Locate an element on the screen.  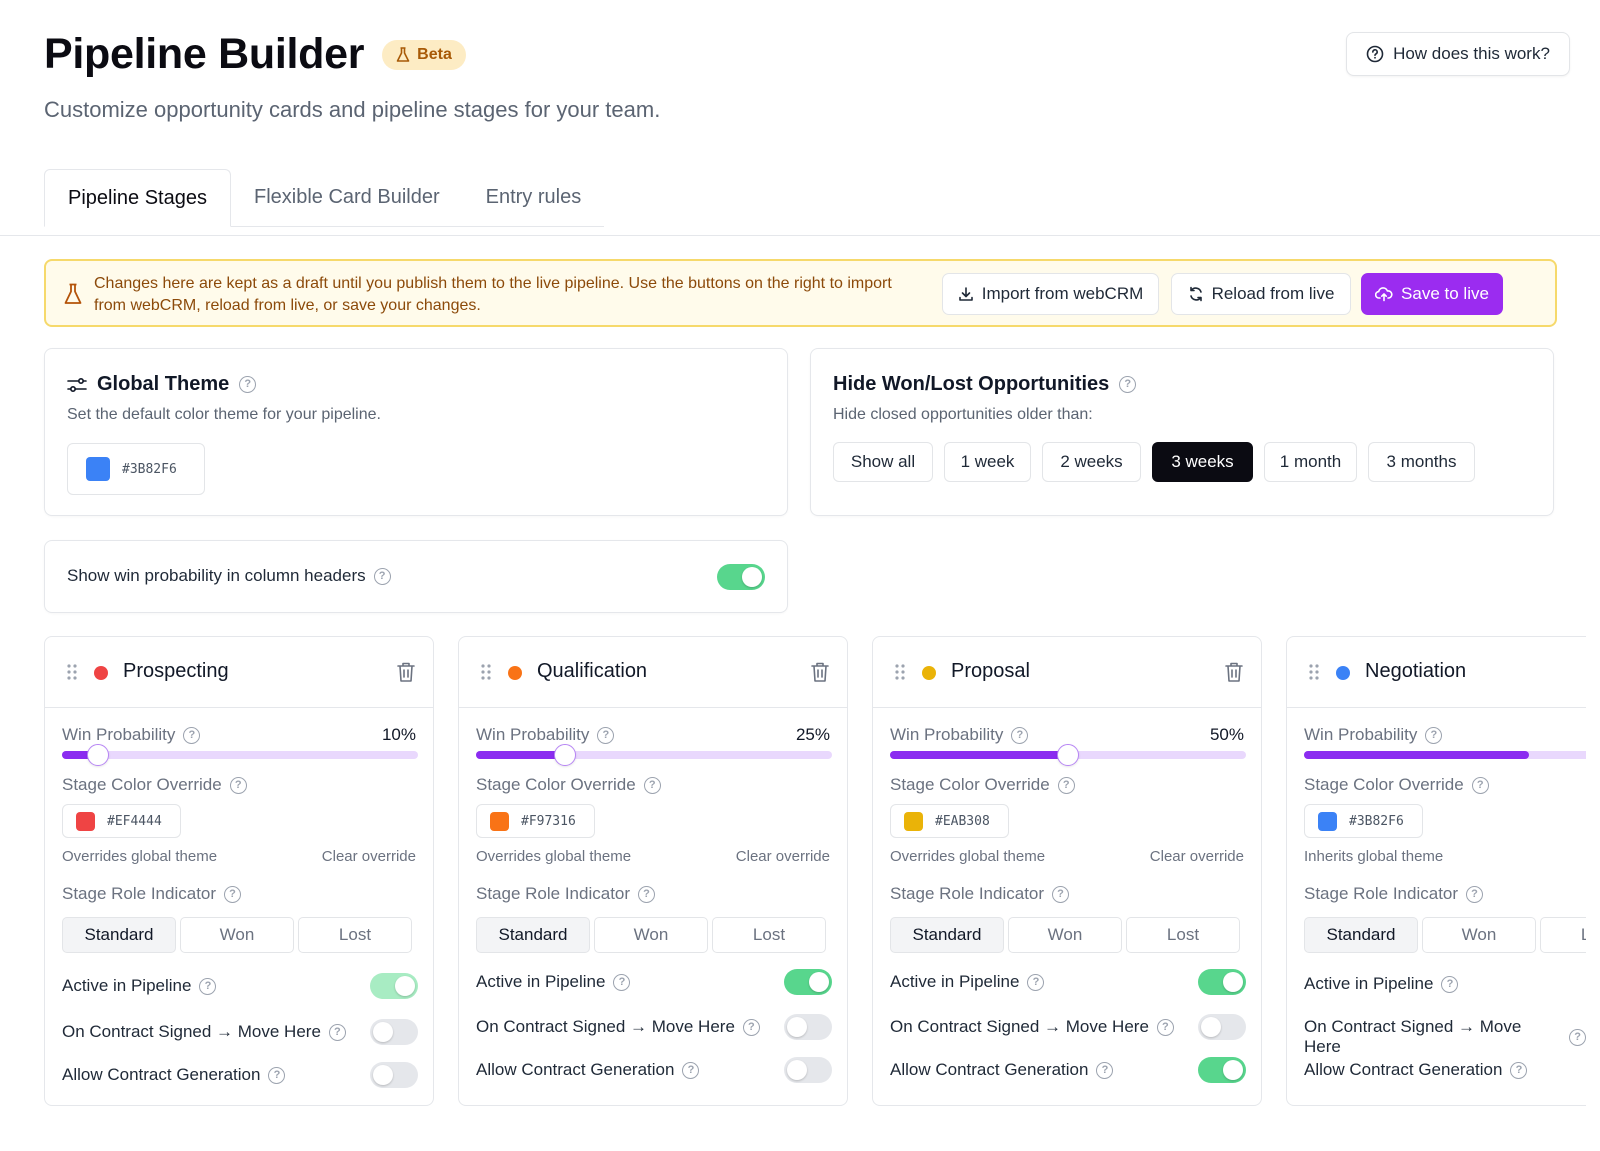
stage-name: Negotiation is located at coordinates (1416, 671).